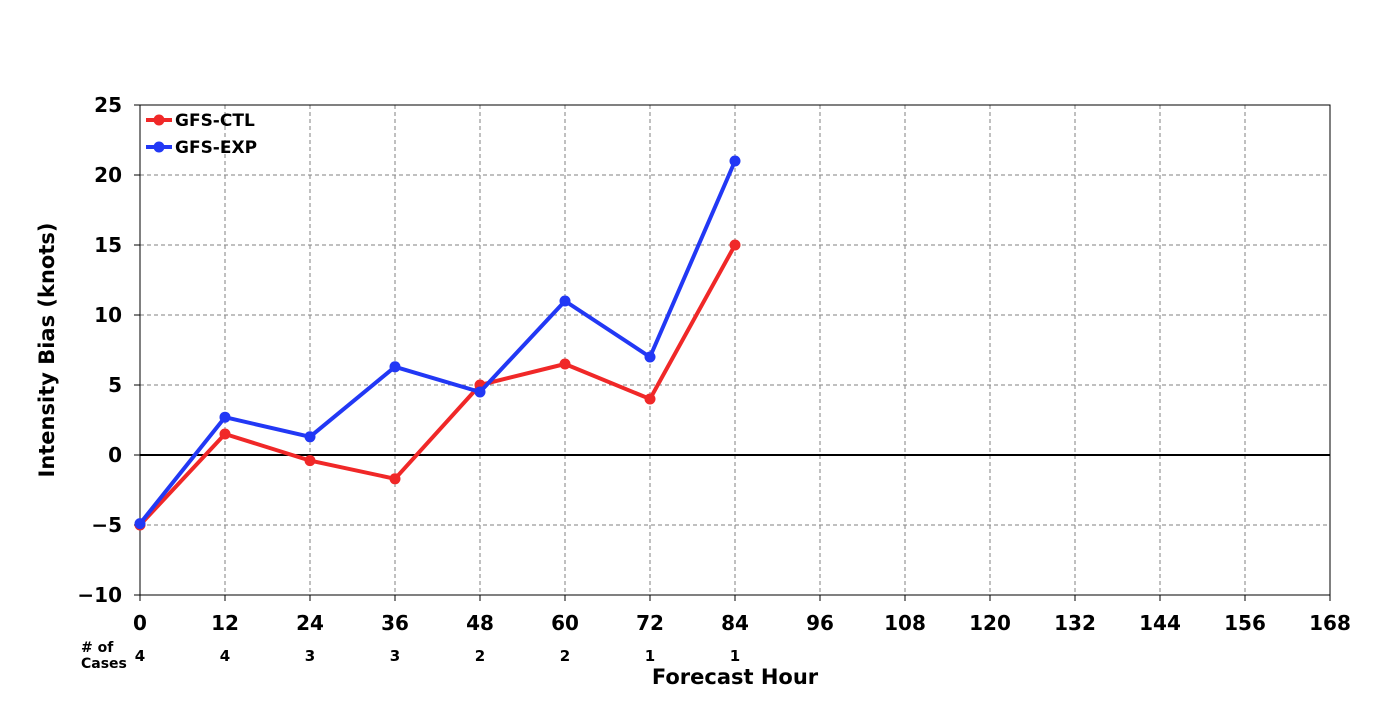 The image size is (1400, 705). Describe the element at coordinates (480, 623) in the screenshot. I see `x-tick-label-4: 48` at that location.